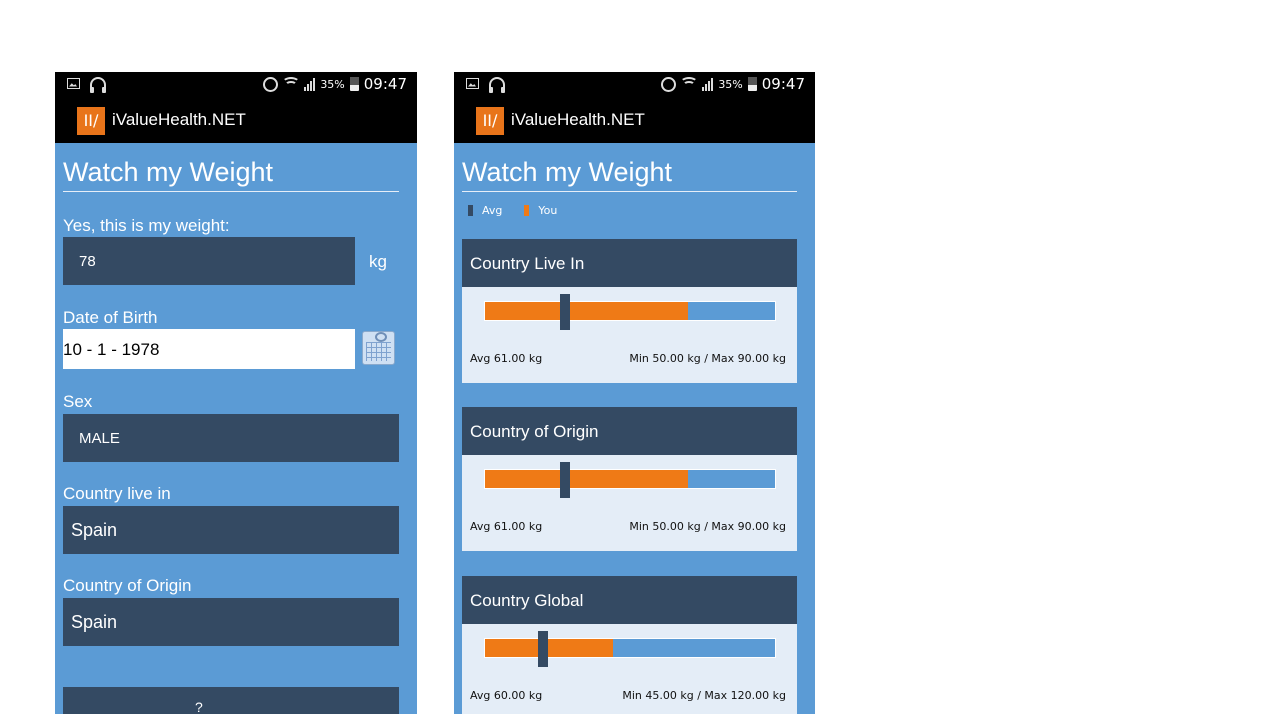  I want to click on card-title: Country Live In, so click(527, 263).